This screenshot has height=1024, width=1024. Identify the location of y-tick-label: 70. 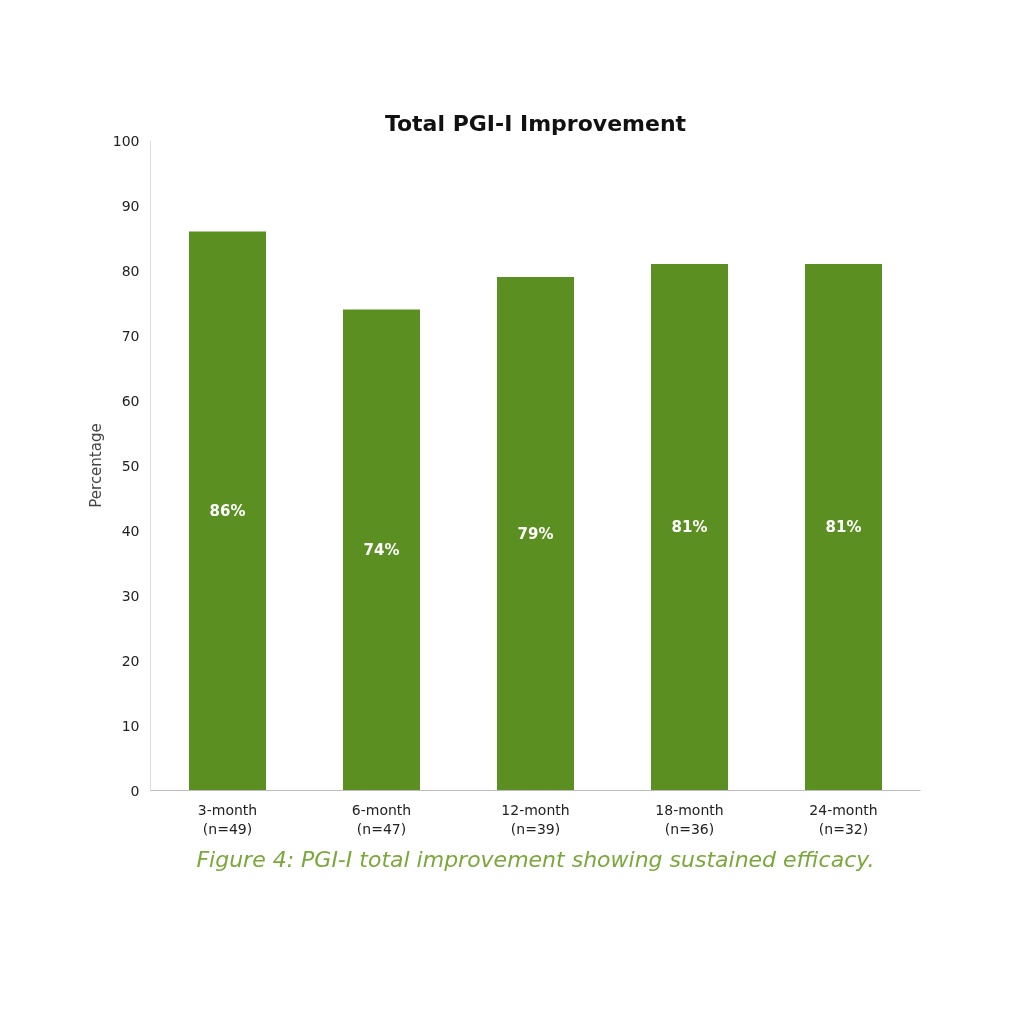
(130, 335).